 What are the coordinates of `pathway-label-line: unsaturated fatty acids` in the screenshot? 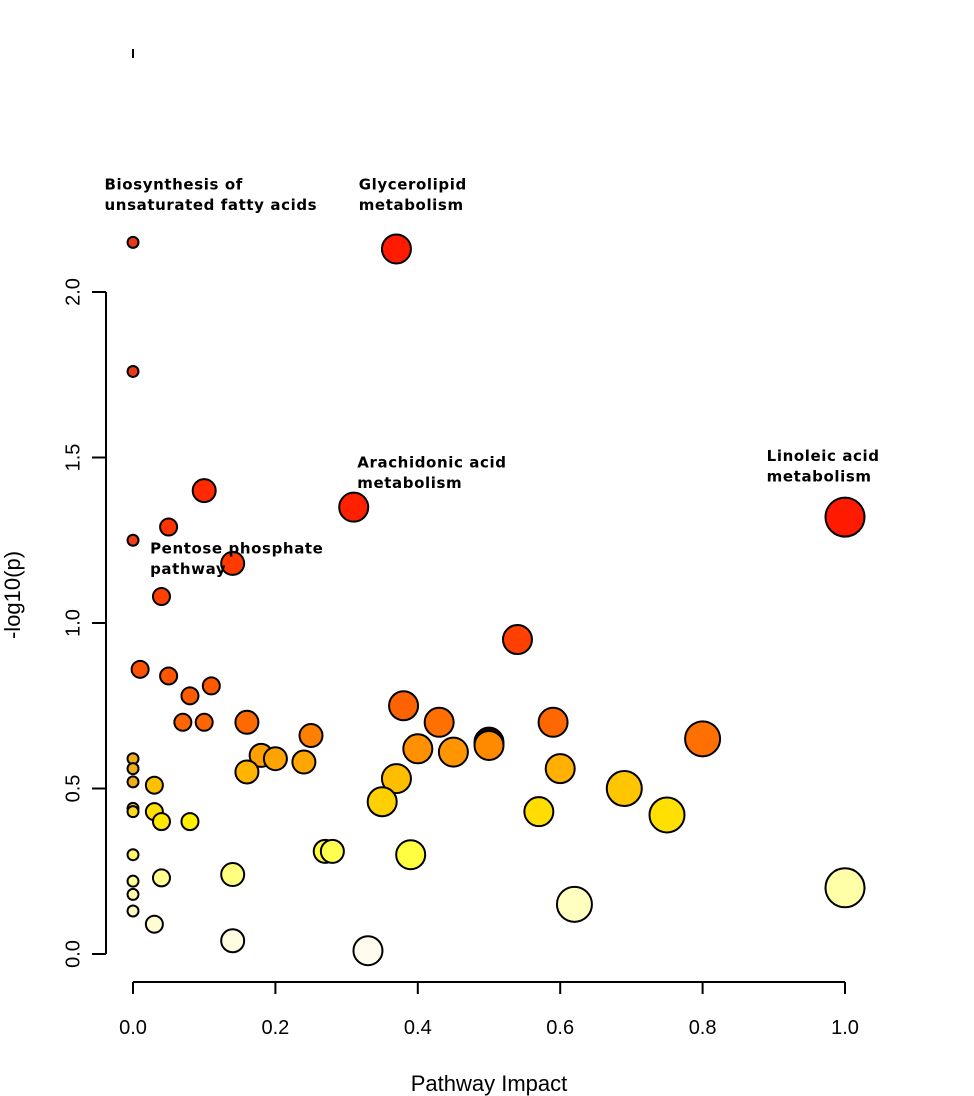 It's located at (211, 205).